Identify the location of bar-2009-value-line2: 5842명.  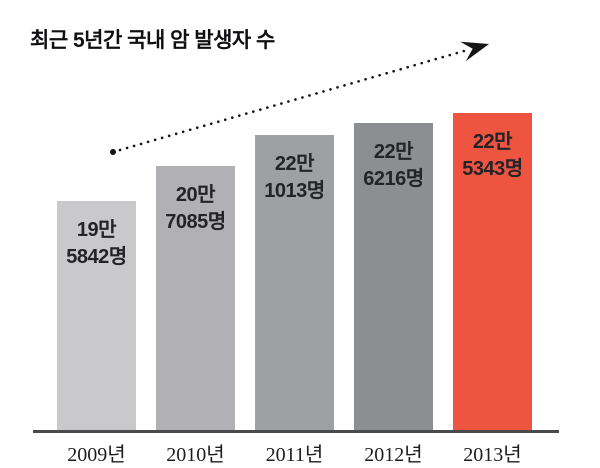
(96, 257).